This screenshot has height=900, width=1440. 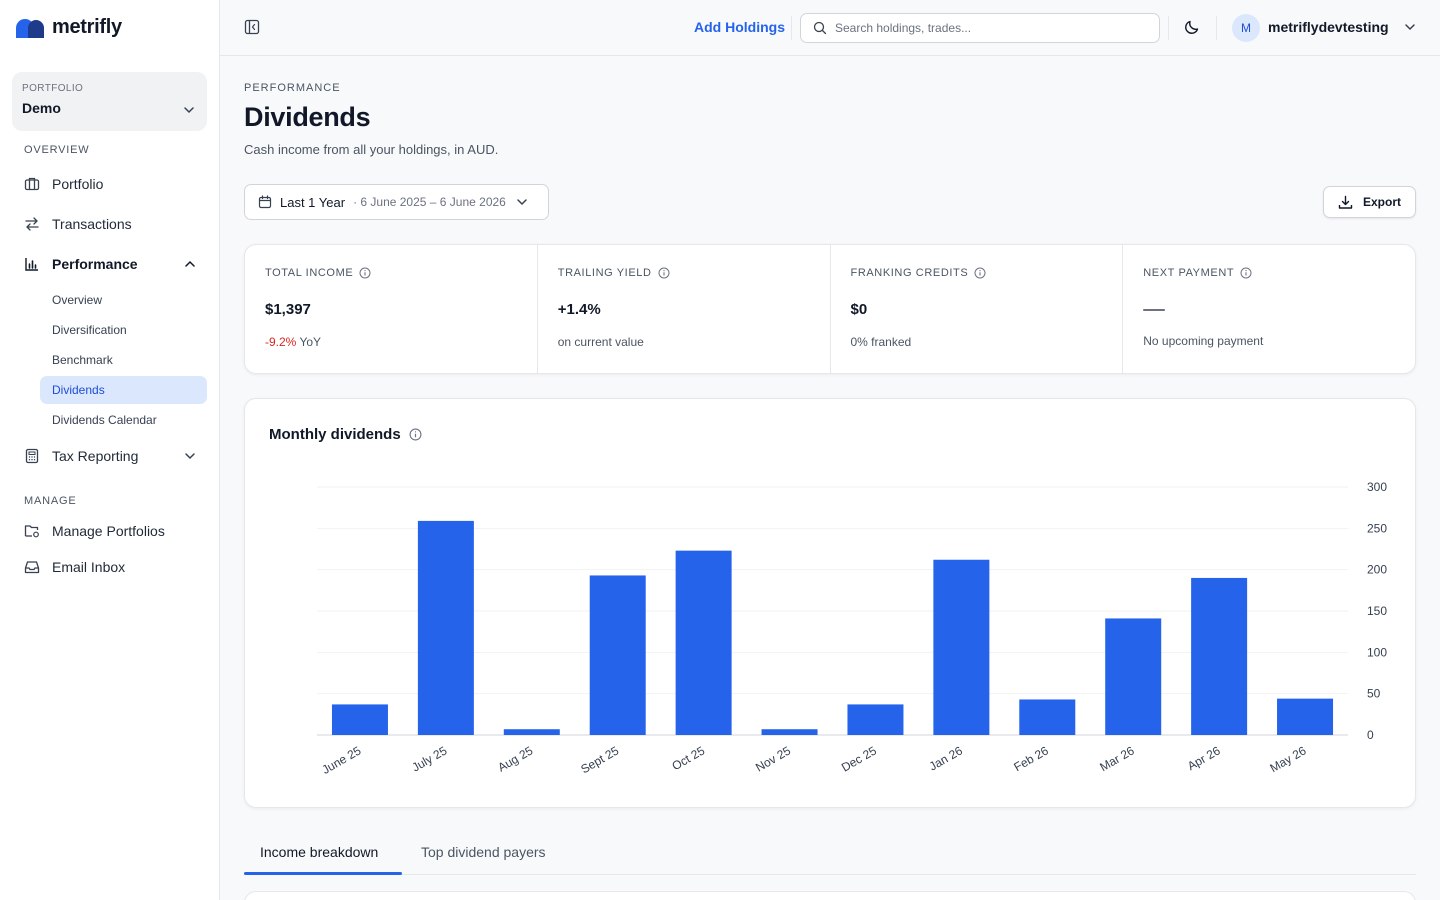 What do you see at coordinates (429, 758) in the screenshot?
I see `x-tick-label: July 25` at bounding box center [429, 758].